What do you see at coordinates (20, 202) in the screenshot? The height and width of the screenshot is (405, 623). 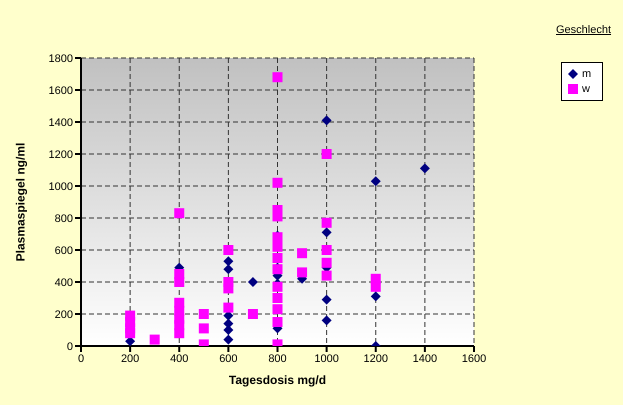 I see `y-axis-title: Plasmaspiegel ng/ml` at bounding box center [20, 202].